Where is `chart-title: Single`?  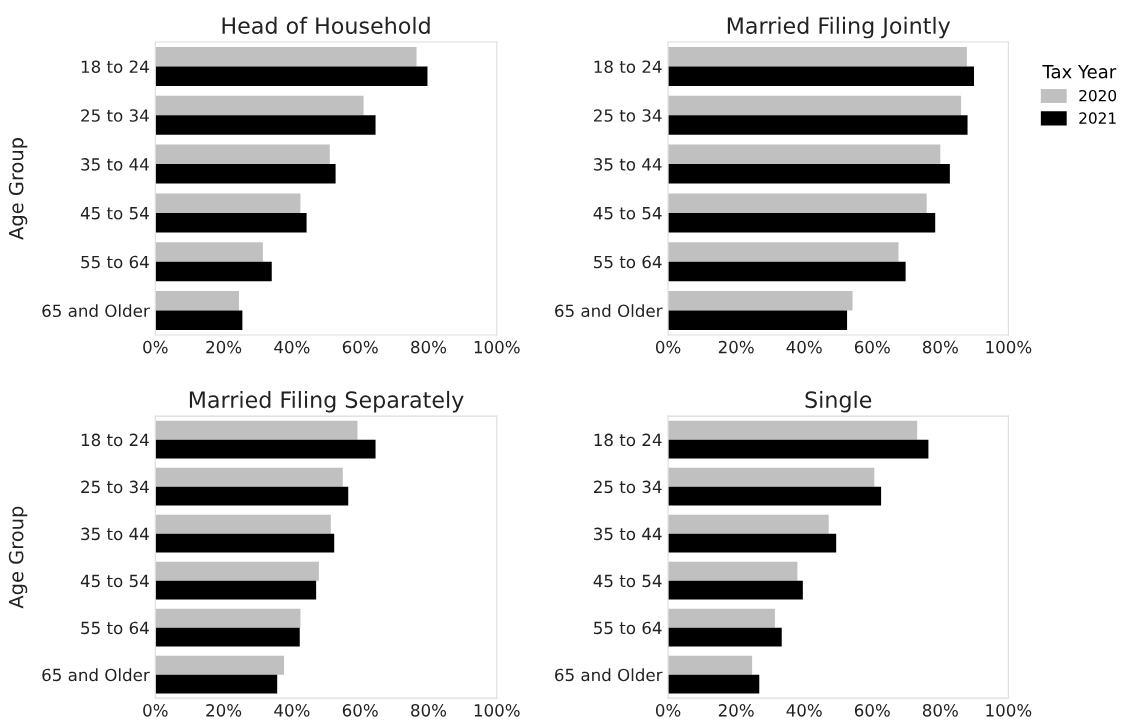
chart-title: Single is located at coordinates (838, 401).